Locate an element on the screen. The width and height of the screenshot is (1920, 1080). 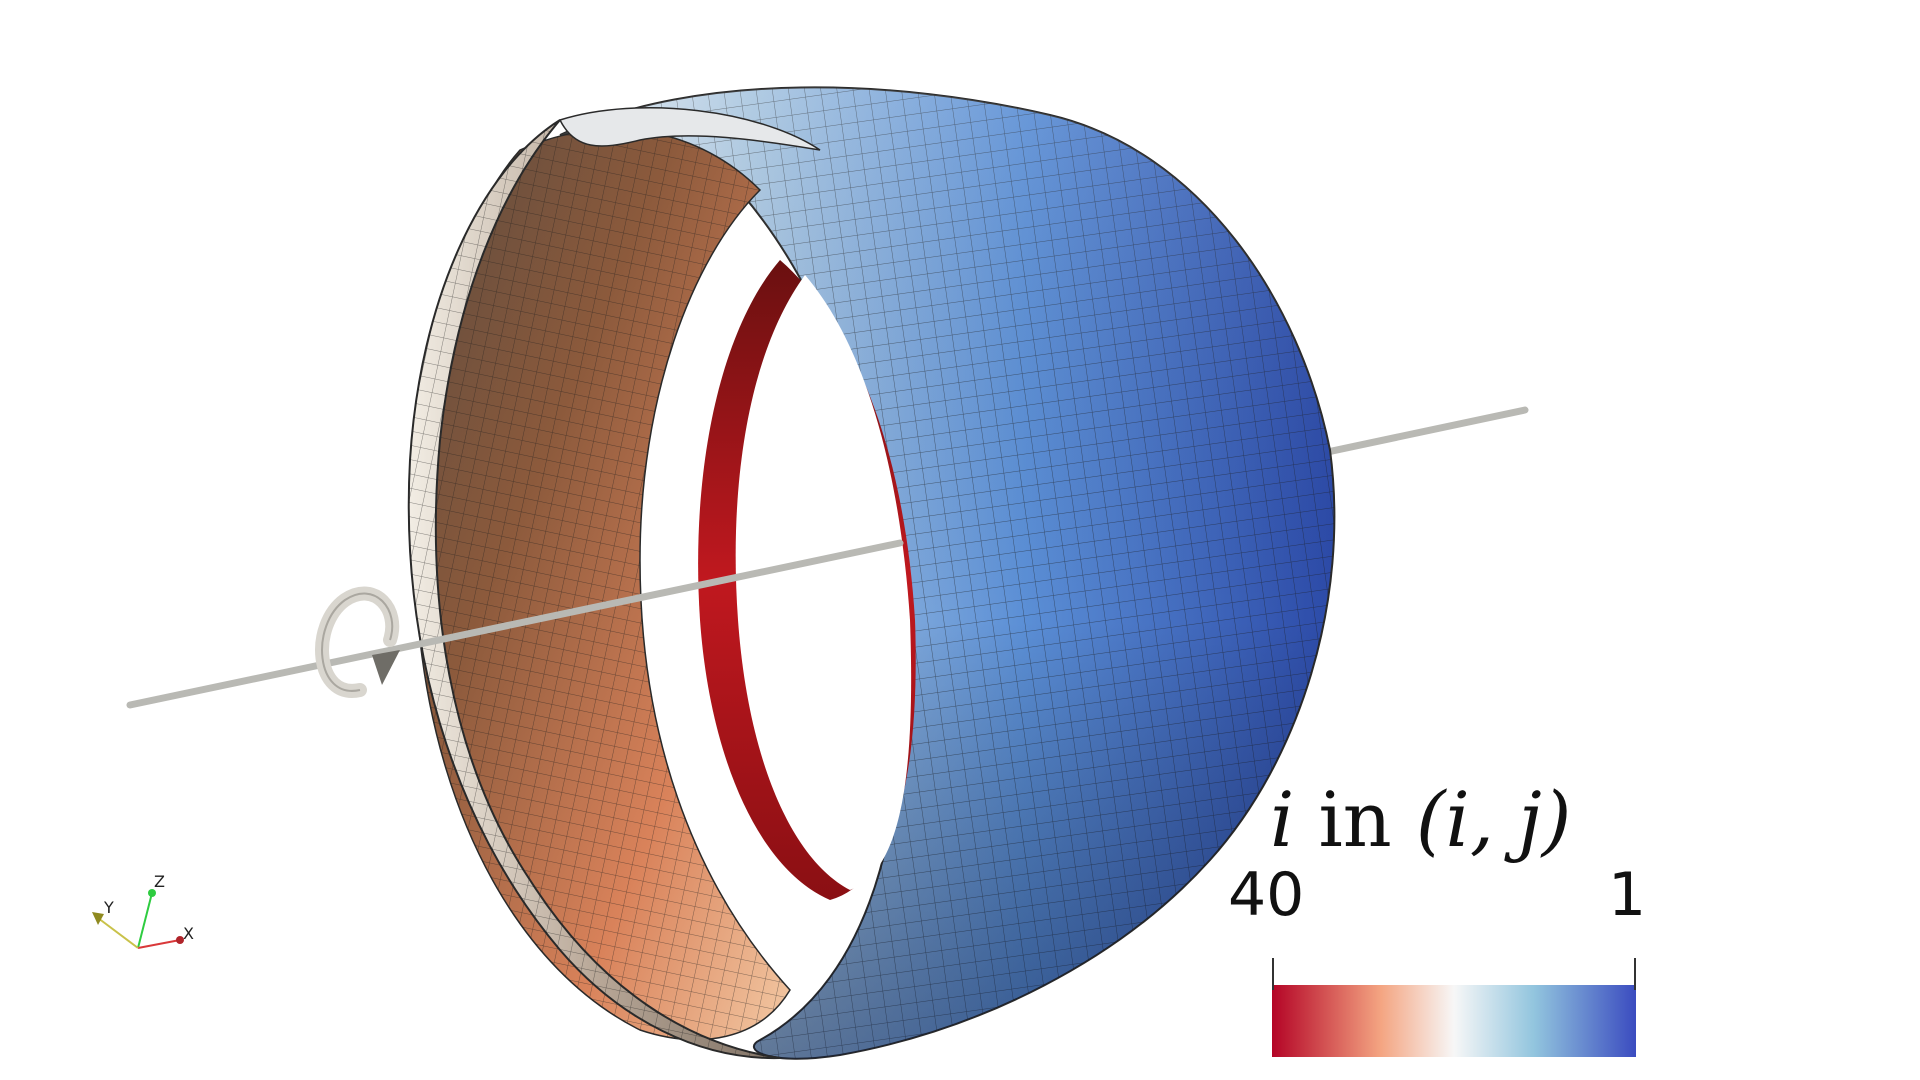
colorbar-gradient is located at coordinates (1454, 1021).